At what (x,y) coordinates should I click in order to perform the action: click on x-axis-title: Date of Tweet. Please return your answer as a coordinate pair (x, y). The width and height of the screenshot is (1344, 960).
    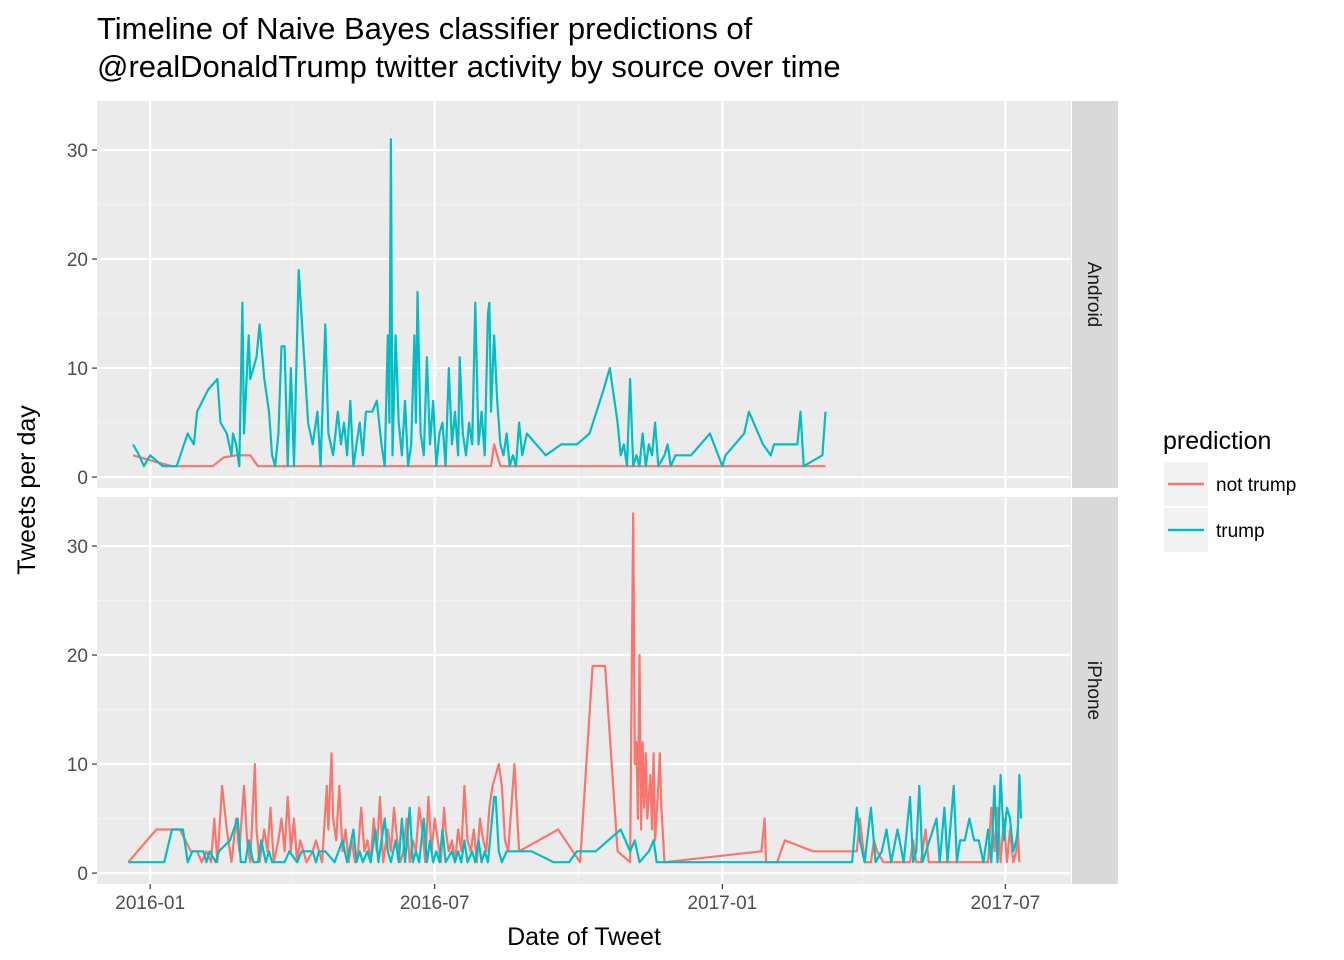
    Looking at the image, I should click on (584, 937).